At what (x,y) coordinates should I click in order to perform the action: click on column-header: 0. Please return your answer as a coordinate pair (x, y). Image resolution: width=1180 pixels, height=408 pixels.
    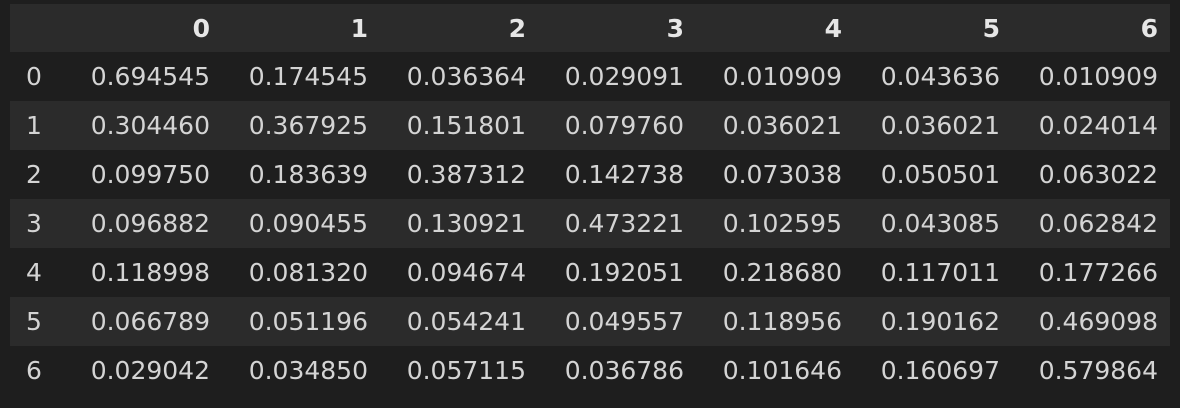
    Looking at the image, I should click on (201, 28).